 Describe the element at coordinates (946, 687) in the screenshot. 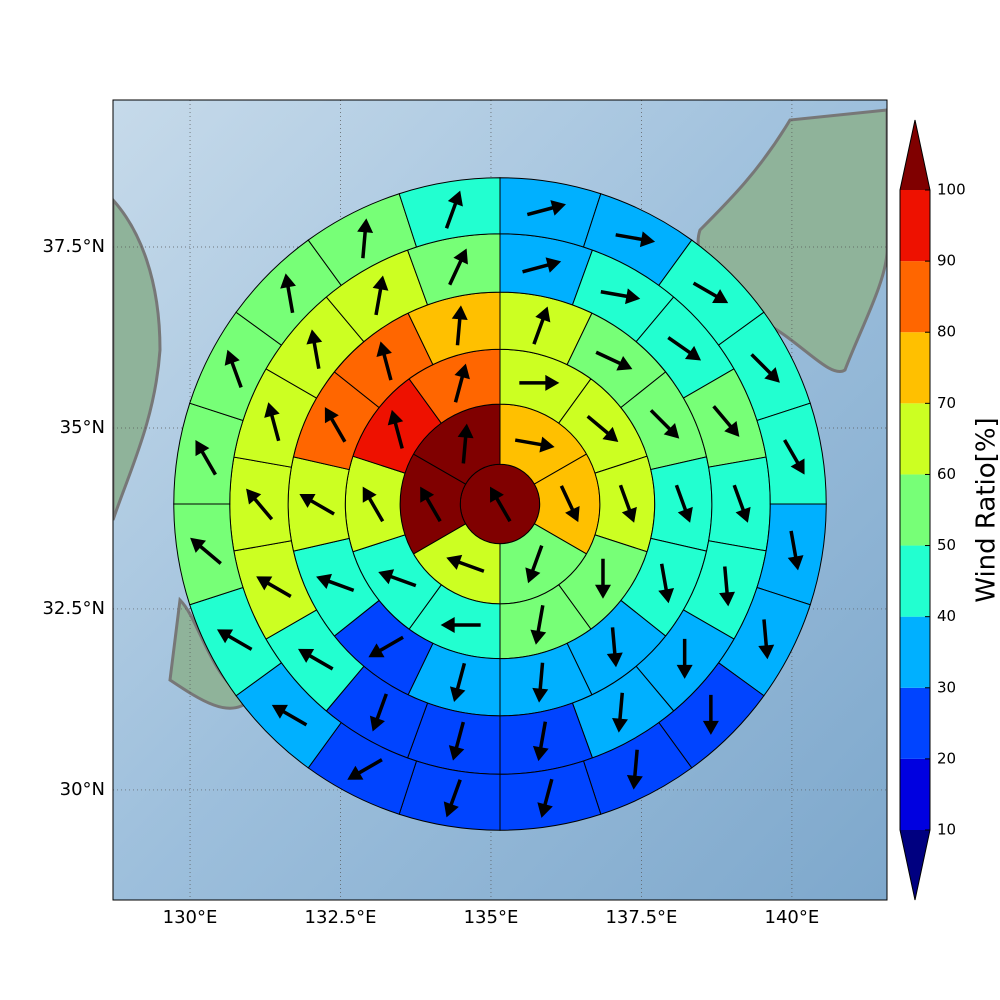

I see `colorbar-tick-label: 30` at that location.